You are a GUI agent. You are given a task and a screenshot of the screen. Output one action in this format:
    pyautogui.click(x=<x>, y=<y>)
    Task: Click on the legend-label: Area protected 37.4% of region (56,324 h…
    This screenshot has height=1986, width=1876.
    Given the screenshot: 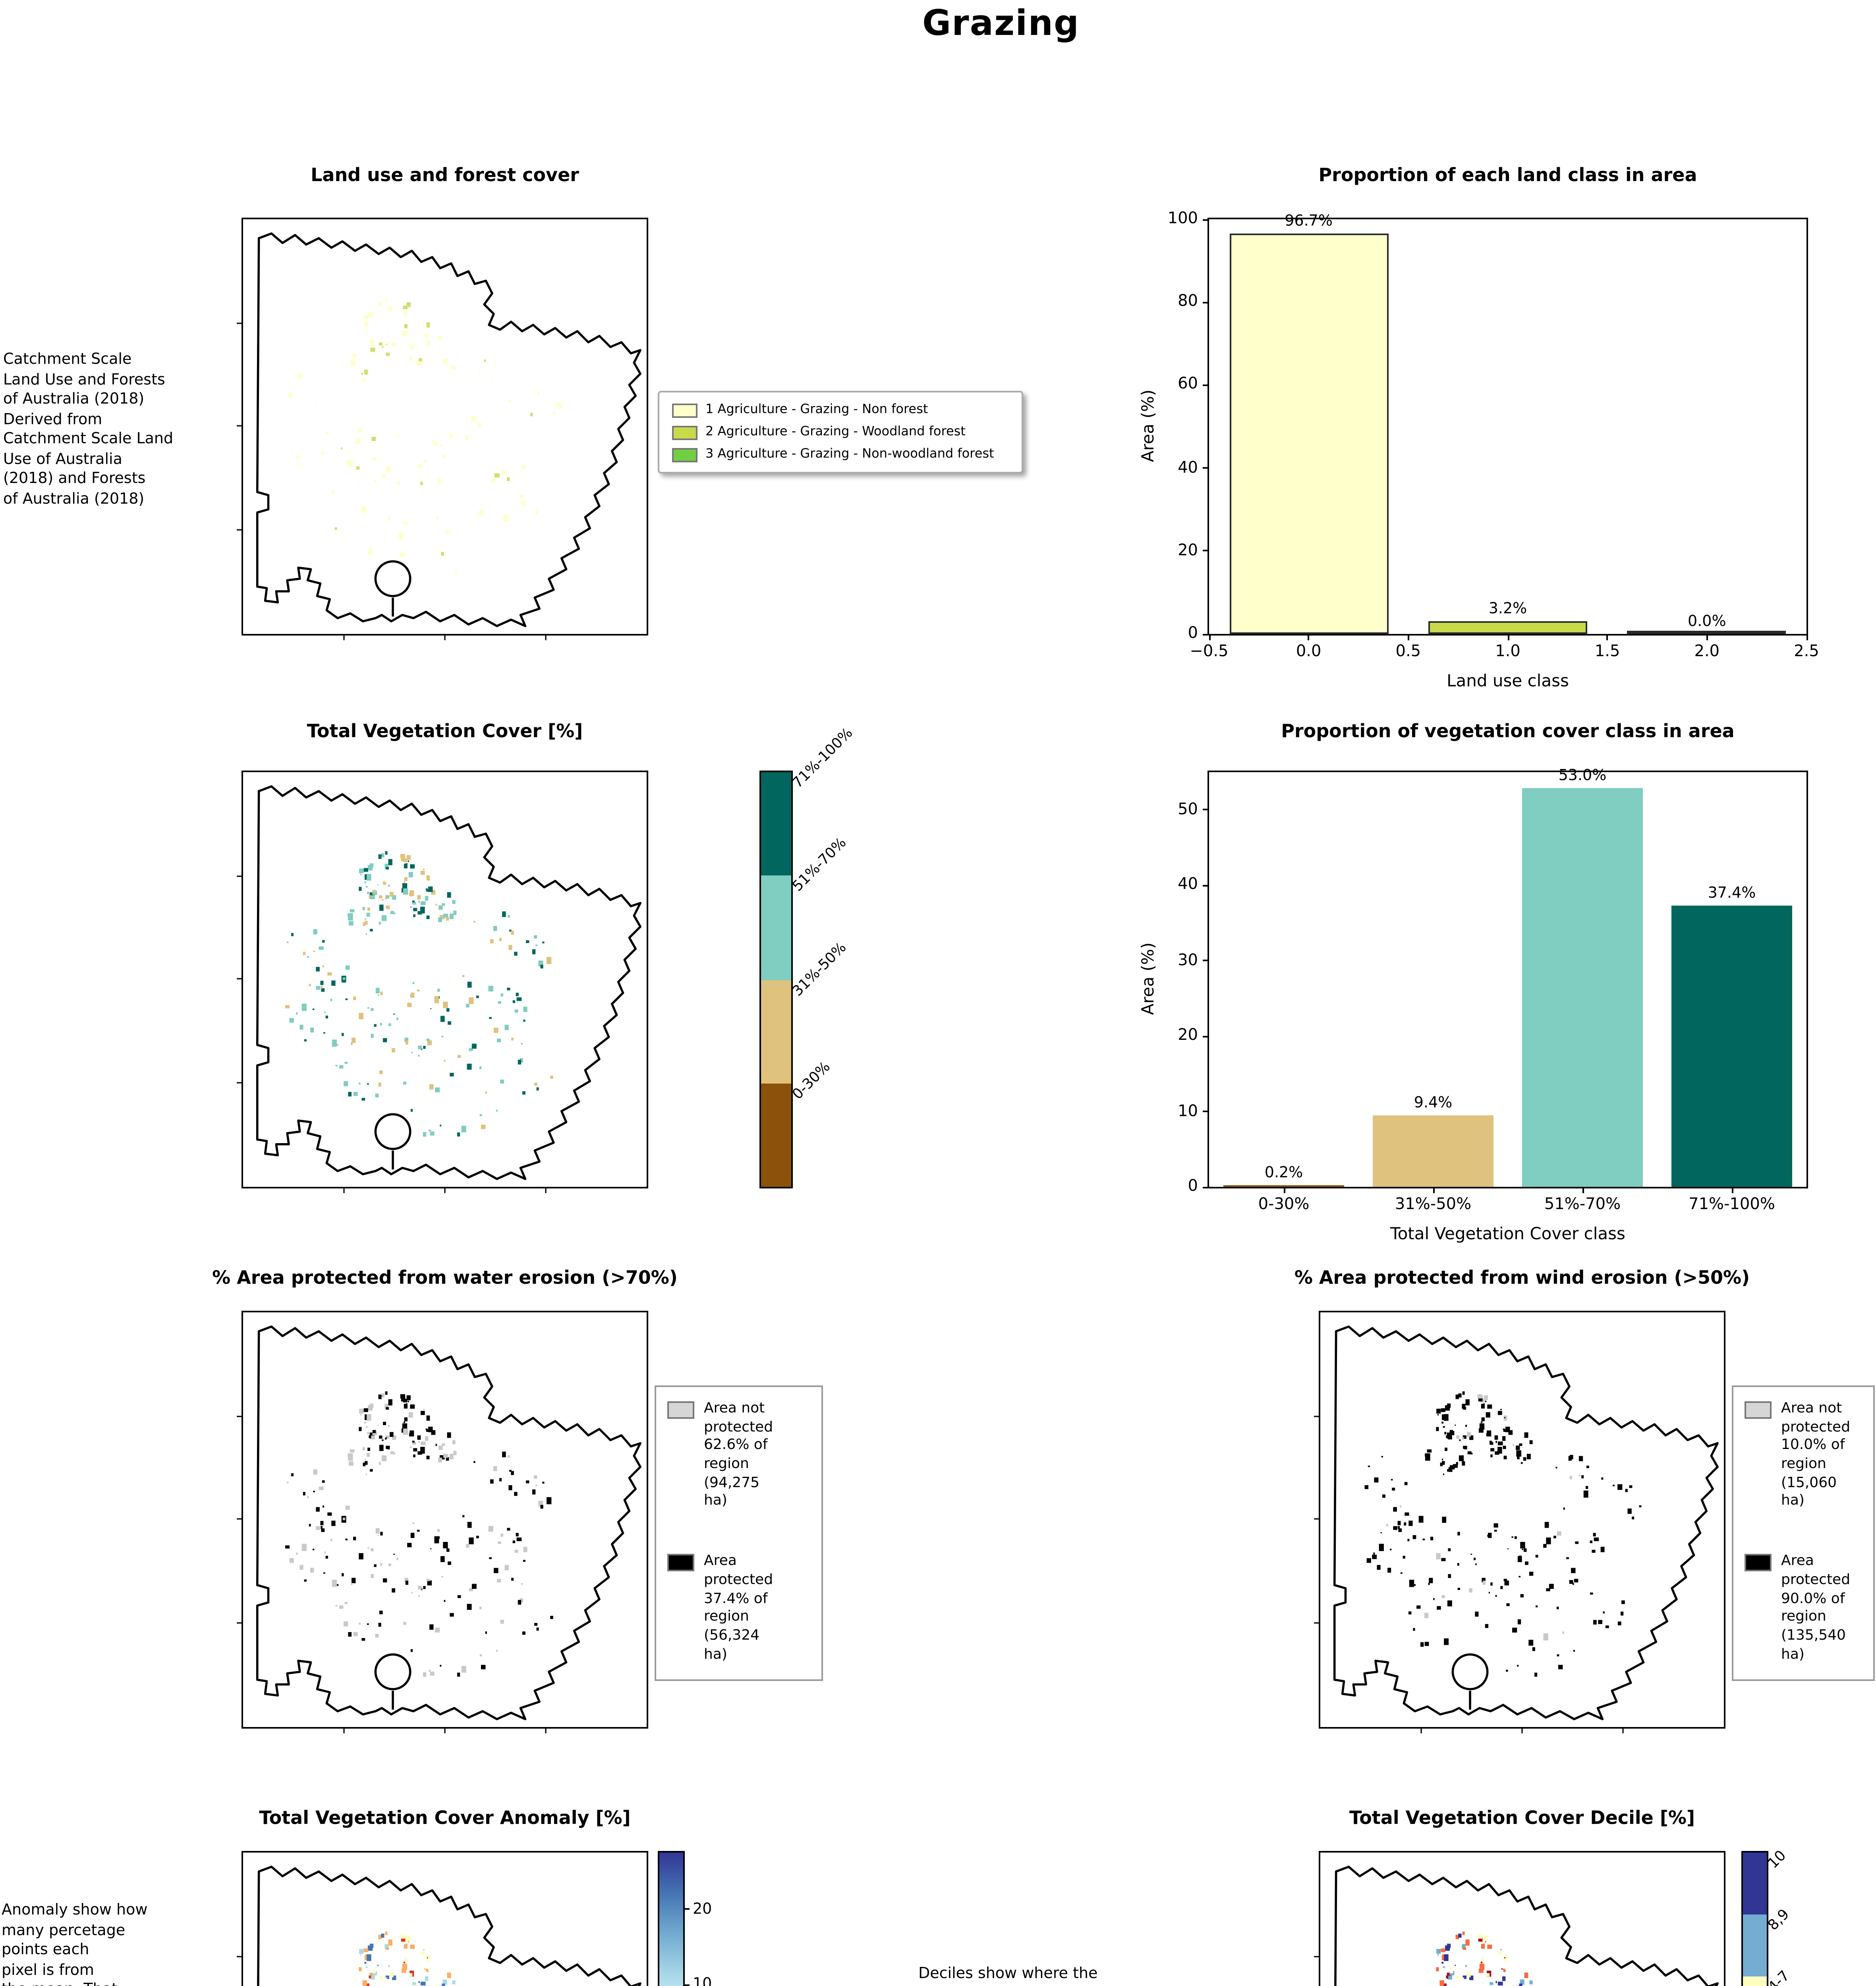 What is the action you would take?
    pyautogui.click(x=738, y=1608)
    